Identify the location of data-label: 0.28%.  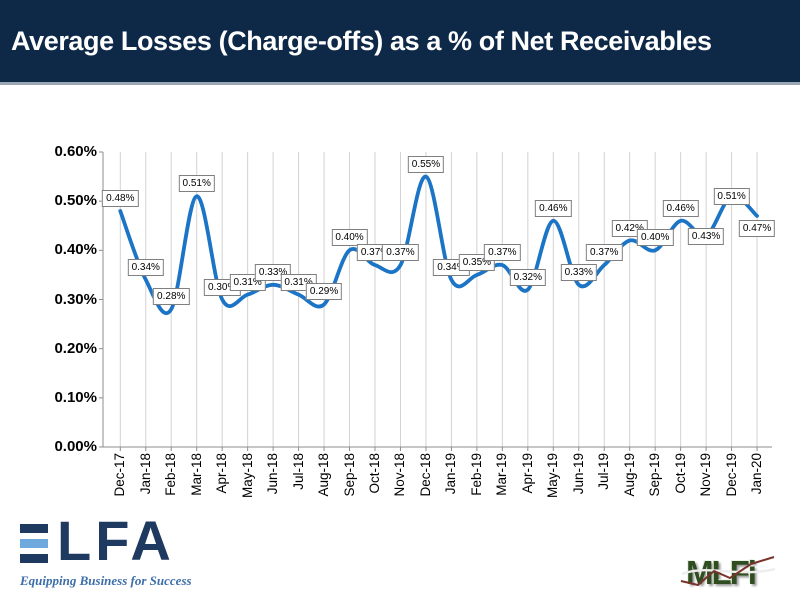
(171, 297).